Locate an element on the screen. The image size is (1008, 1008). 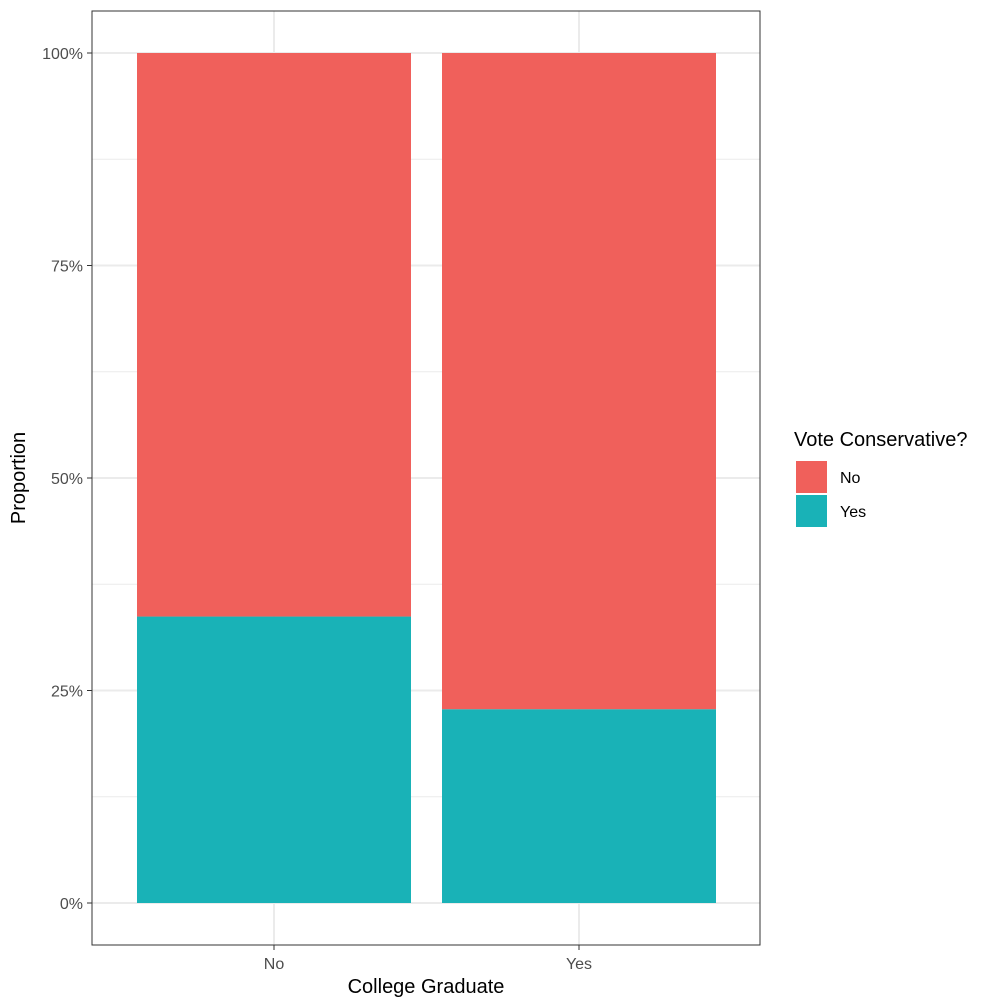
y-tick-label: 100% is located at coordinates (62, 54).